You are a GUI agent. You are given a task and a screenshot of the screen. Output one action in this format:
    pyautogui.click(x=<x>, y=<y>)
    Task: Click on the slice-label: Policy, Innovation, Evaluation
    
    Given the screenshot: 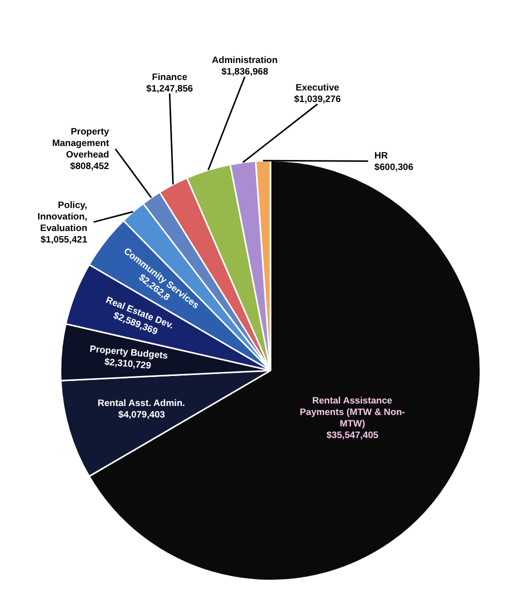 What is the action you would take?
    pyautogui.click(x=63, y=216)
    